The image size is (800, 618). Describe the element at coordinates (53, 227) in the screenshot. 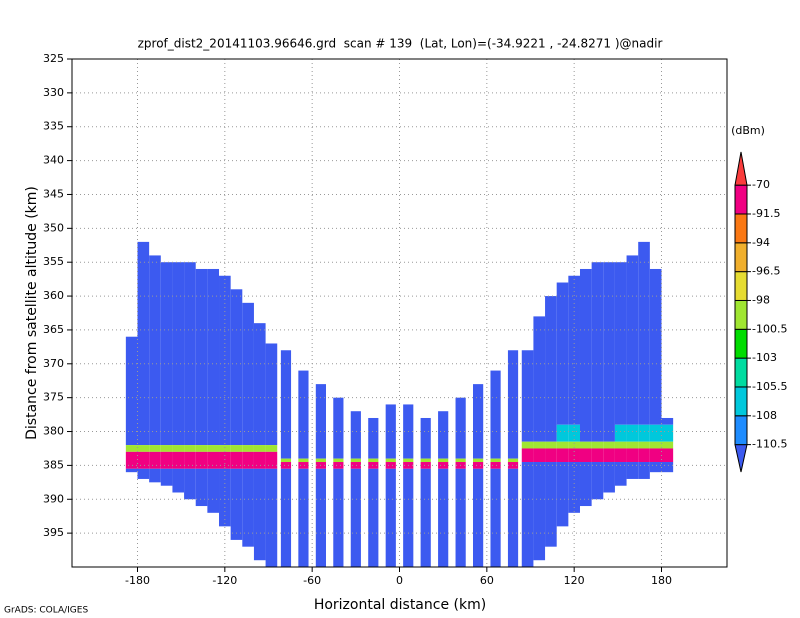

I see `y-tick-label: 350` at that location.